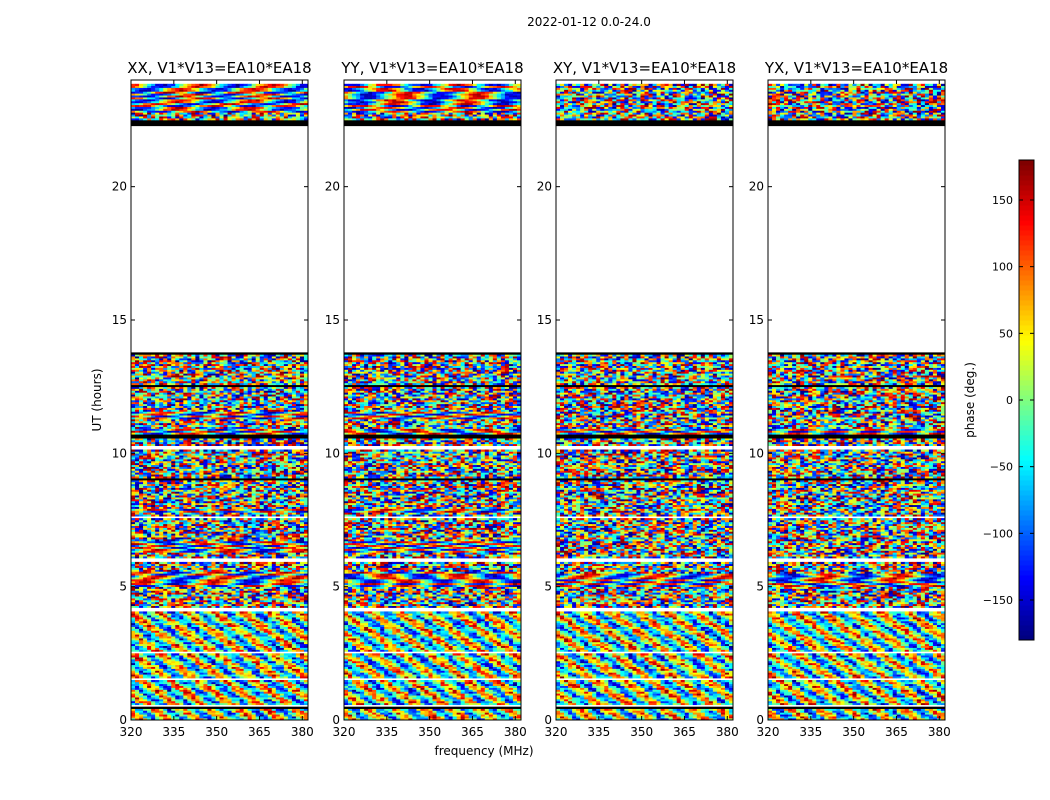 Image resolution: width=1050 pixels, height=800 pixels. I want to click on colorbar: −150 −100 −50 0 50 100 150 phase (deg.), so click(999, 400).